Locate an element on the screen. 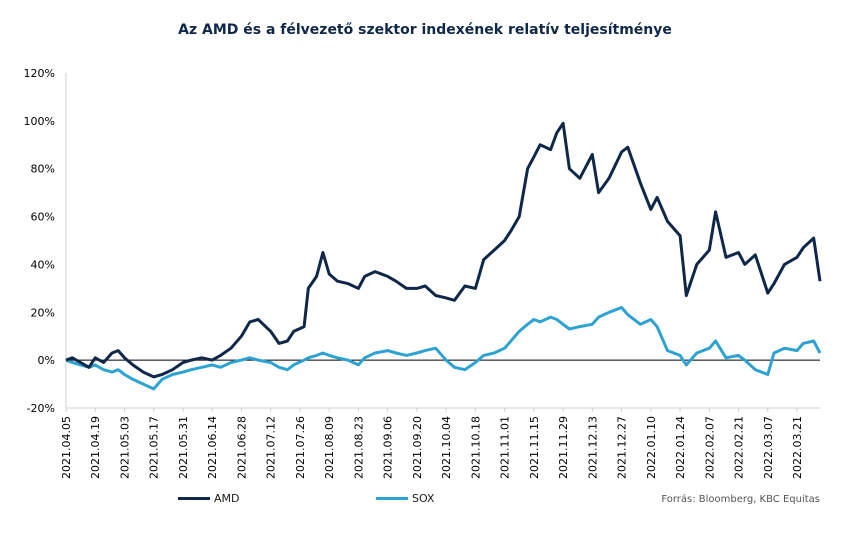 Image resolution: width=850 pixels, height=538 pixels. x-tick-label: 2021.10.04 is located at coordinates (446, 447).